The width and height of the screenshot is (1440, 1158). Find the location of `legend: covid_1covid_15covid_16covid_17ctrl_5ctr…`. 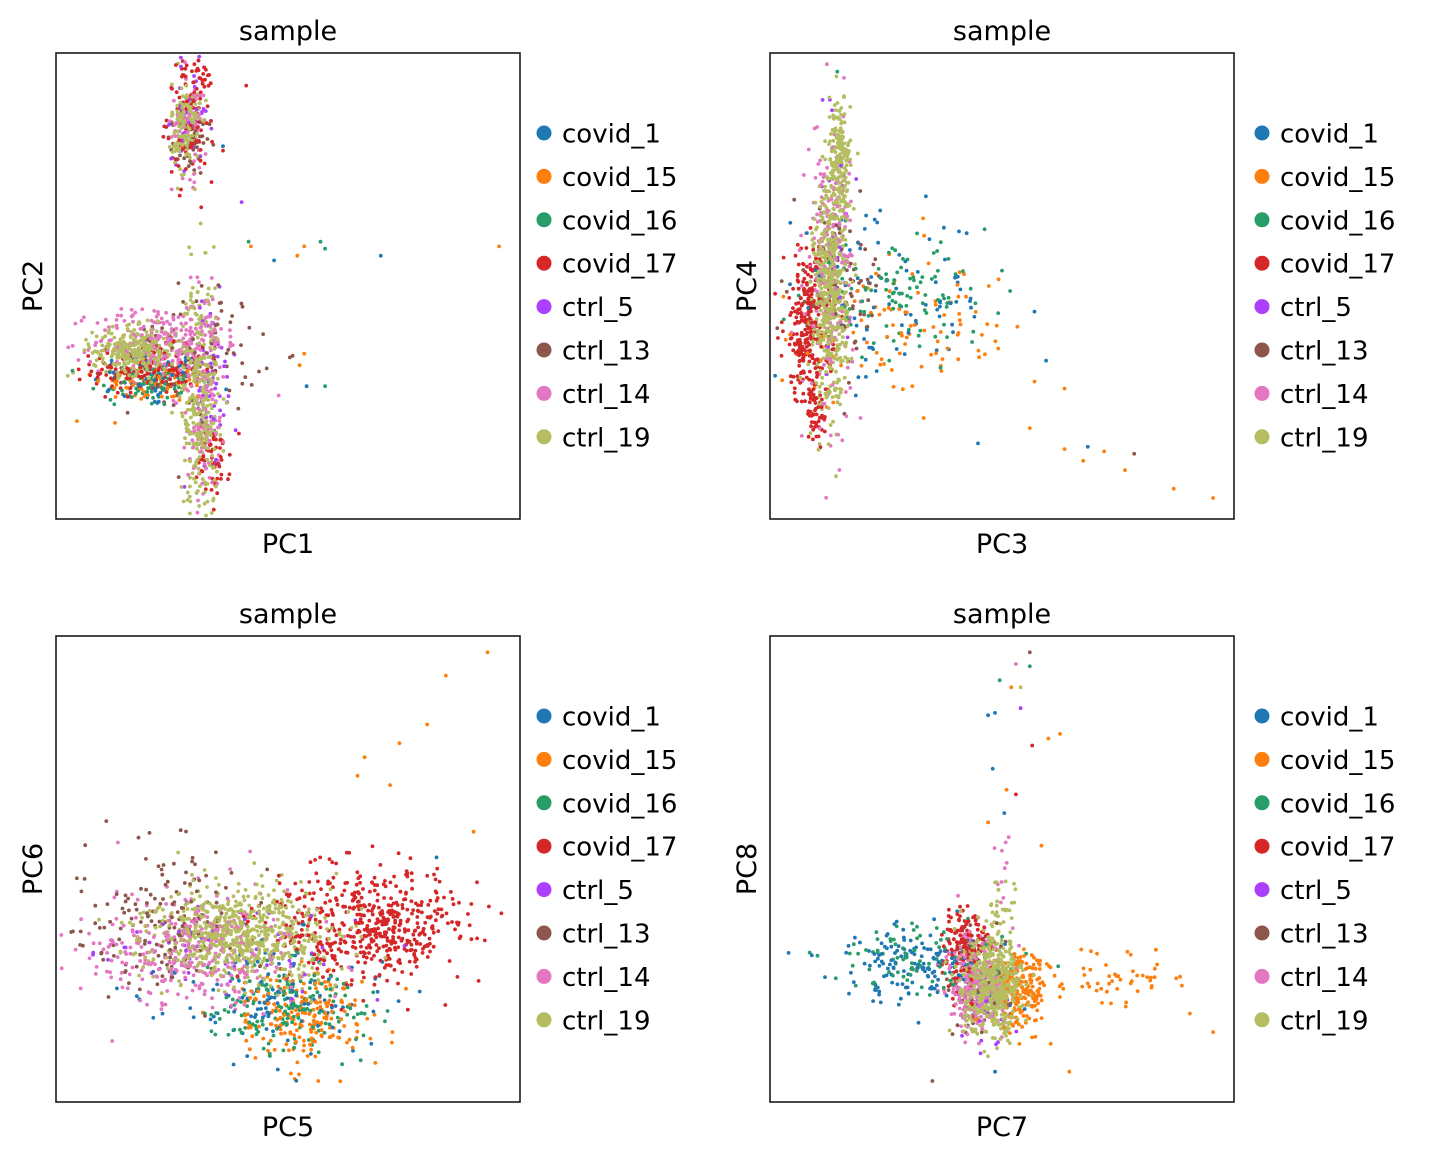

legend: covid_1covid_15covid_16covid_17ctrl_5ctr… is located at coordinates (606, 286).